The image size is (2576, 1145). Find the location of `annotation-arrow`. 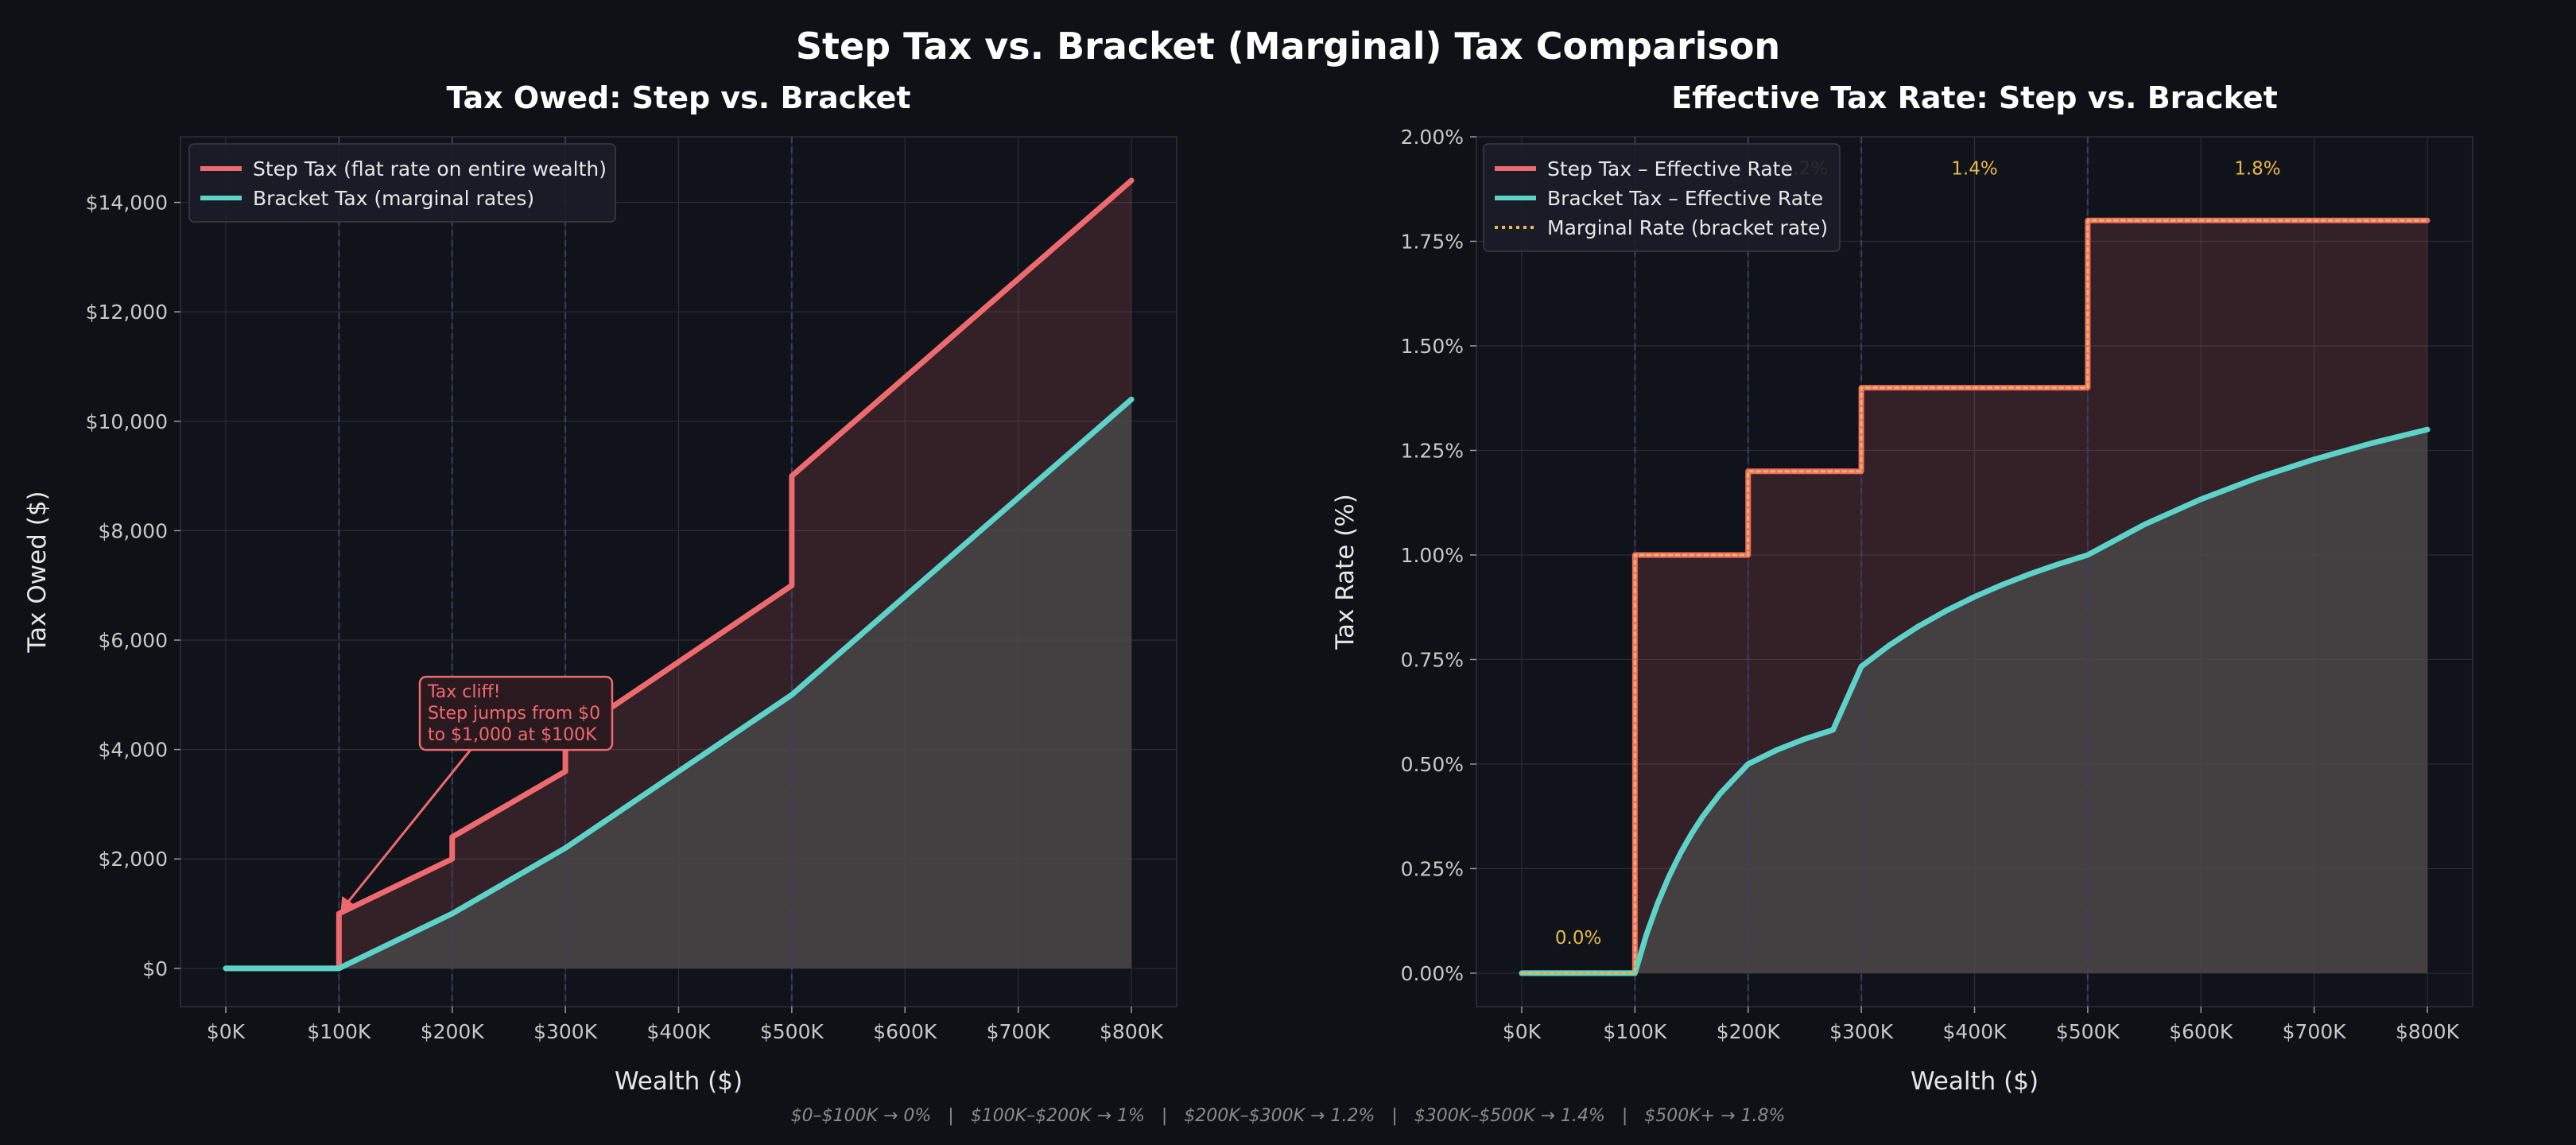

annotation-arrow is located at coordinates (416, 818).